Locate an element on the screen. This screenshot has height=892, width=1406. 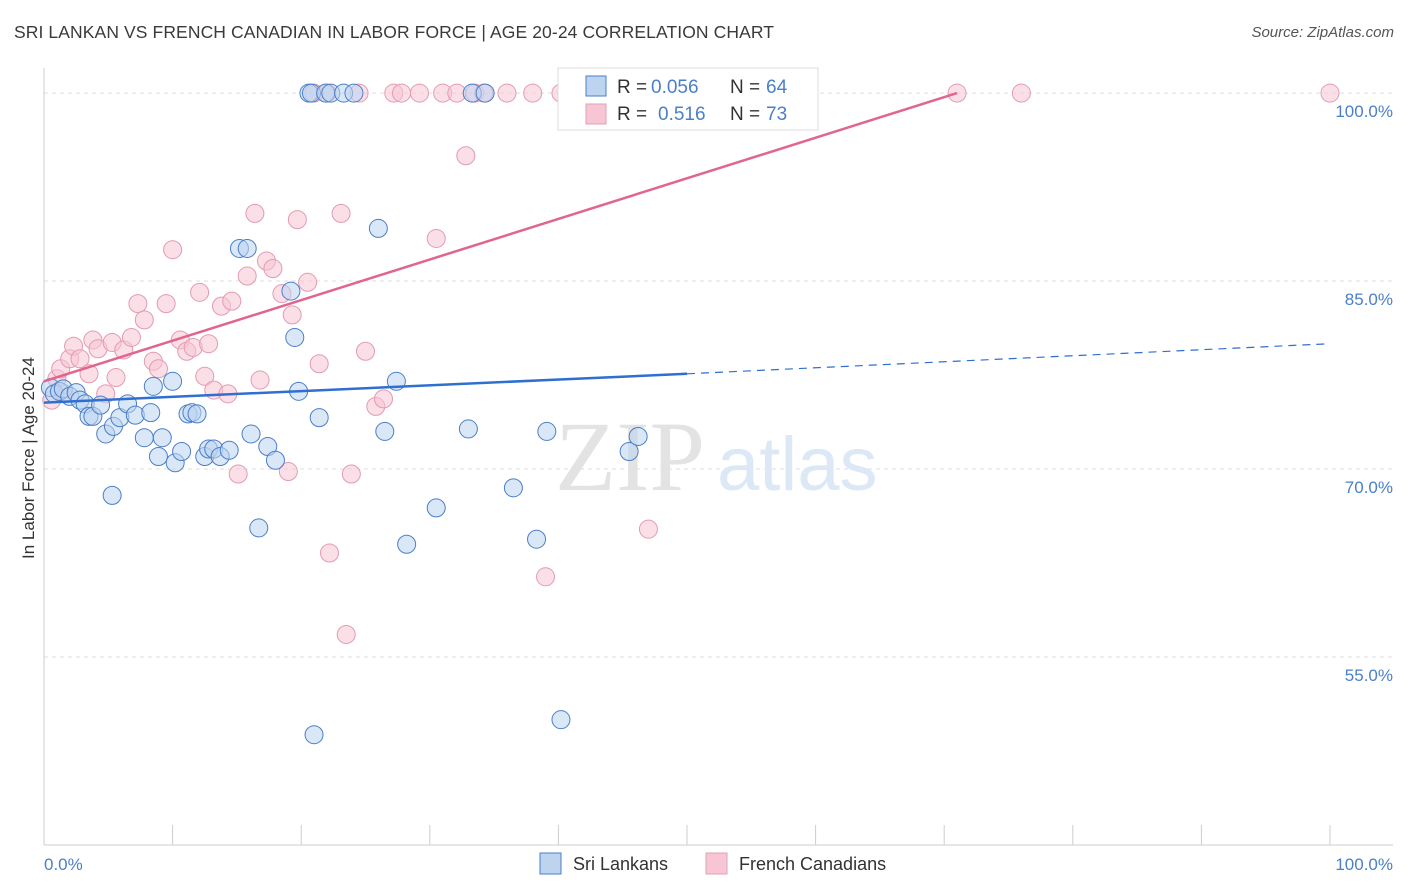
legend-stats: R = 0.056 N = 64 R = 0.516 N = 73 is located at coordinates (688, 99).